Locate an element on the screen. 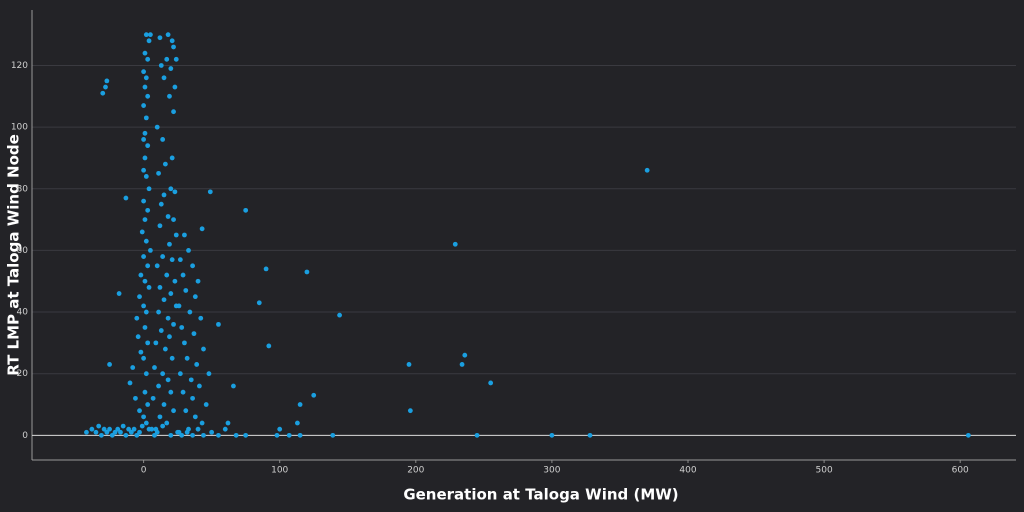 This screenshot has width=1024, height=512. x-tick-label: 0 is located at coordinates (144, 471).